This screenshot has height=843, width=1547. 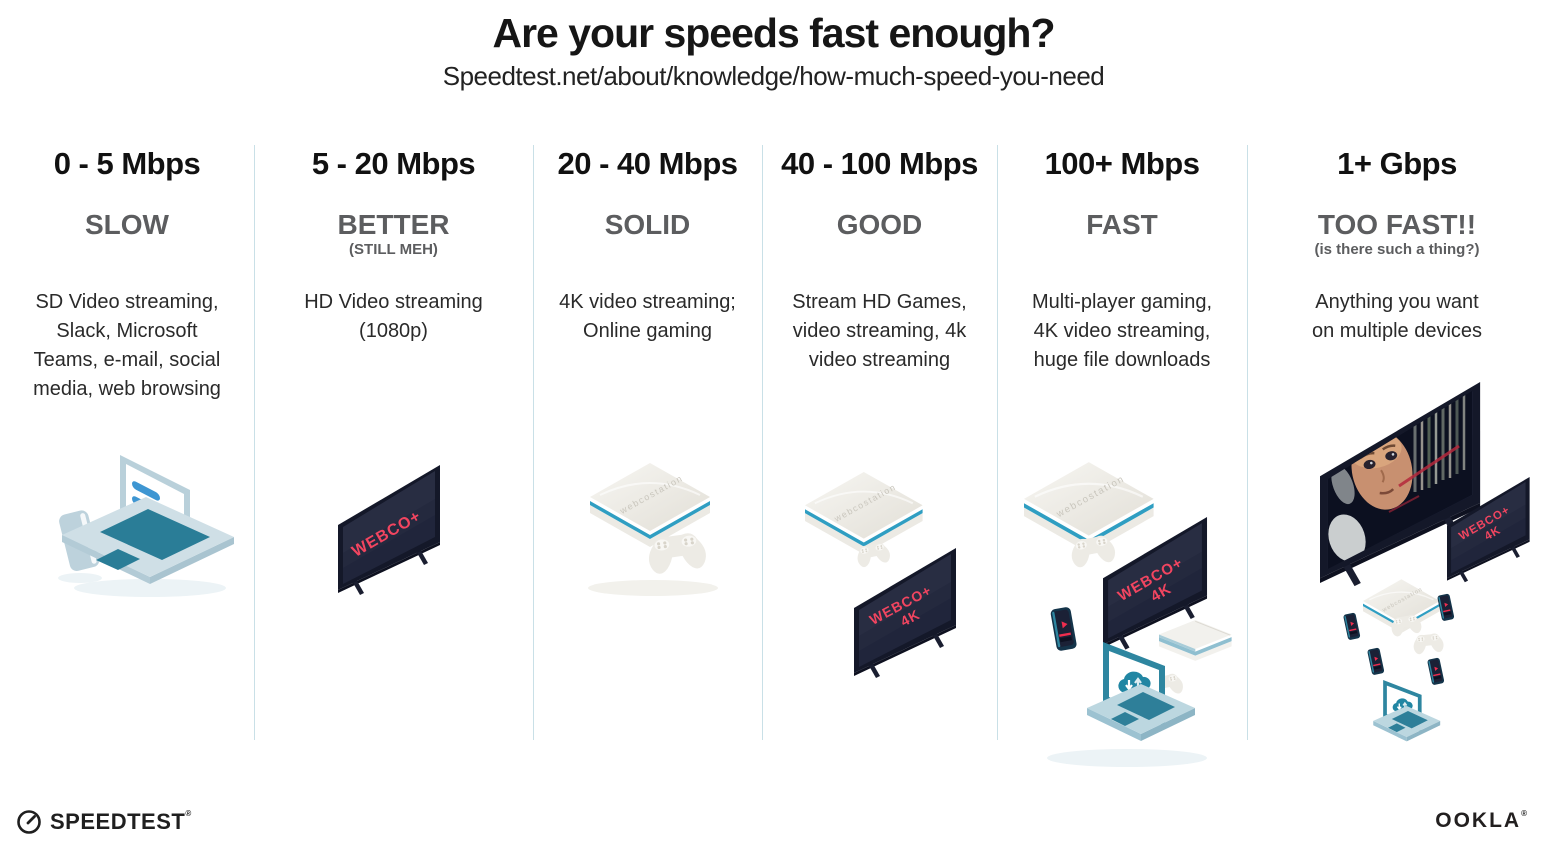 What do you see at coordinates (647, 224) in the screenshot?
I see `tier-label: SOLID` at bounding box center [647, 224].